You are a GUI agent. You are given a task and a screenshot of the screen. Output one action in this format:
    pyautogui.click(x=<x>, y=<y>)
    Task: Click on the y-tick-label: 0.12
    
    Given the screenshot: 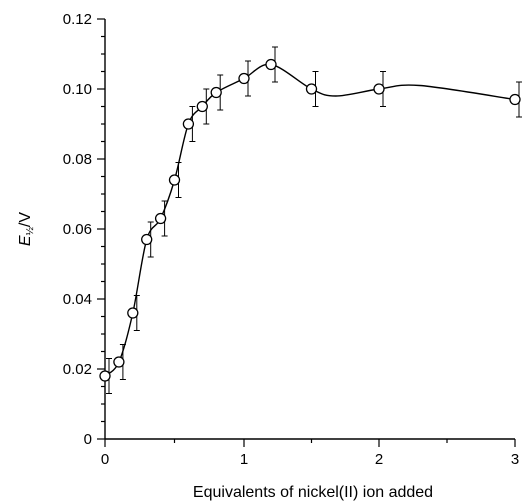 What is the action you would take?
    pyautogui.click(x=77, y=19)
    